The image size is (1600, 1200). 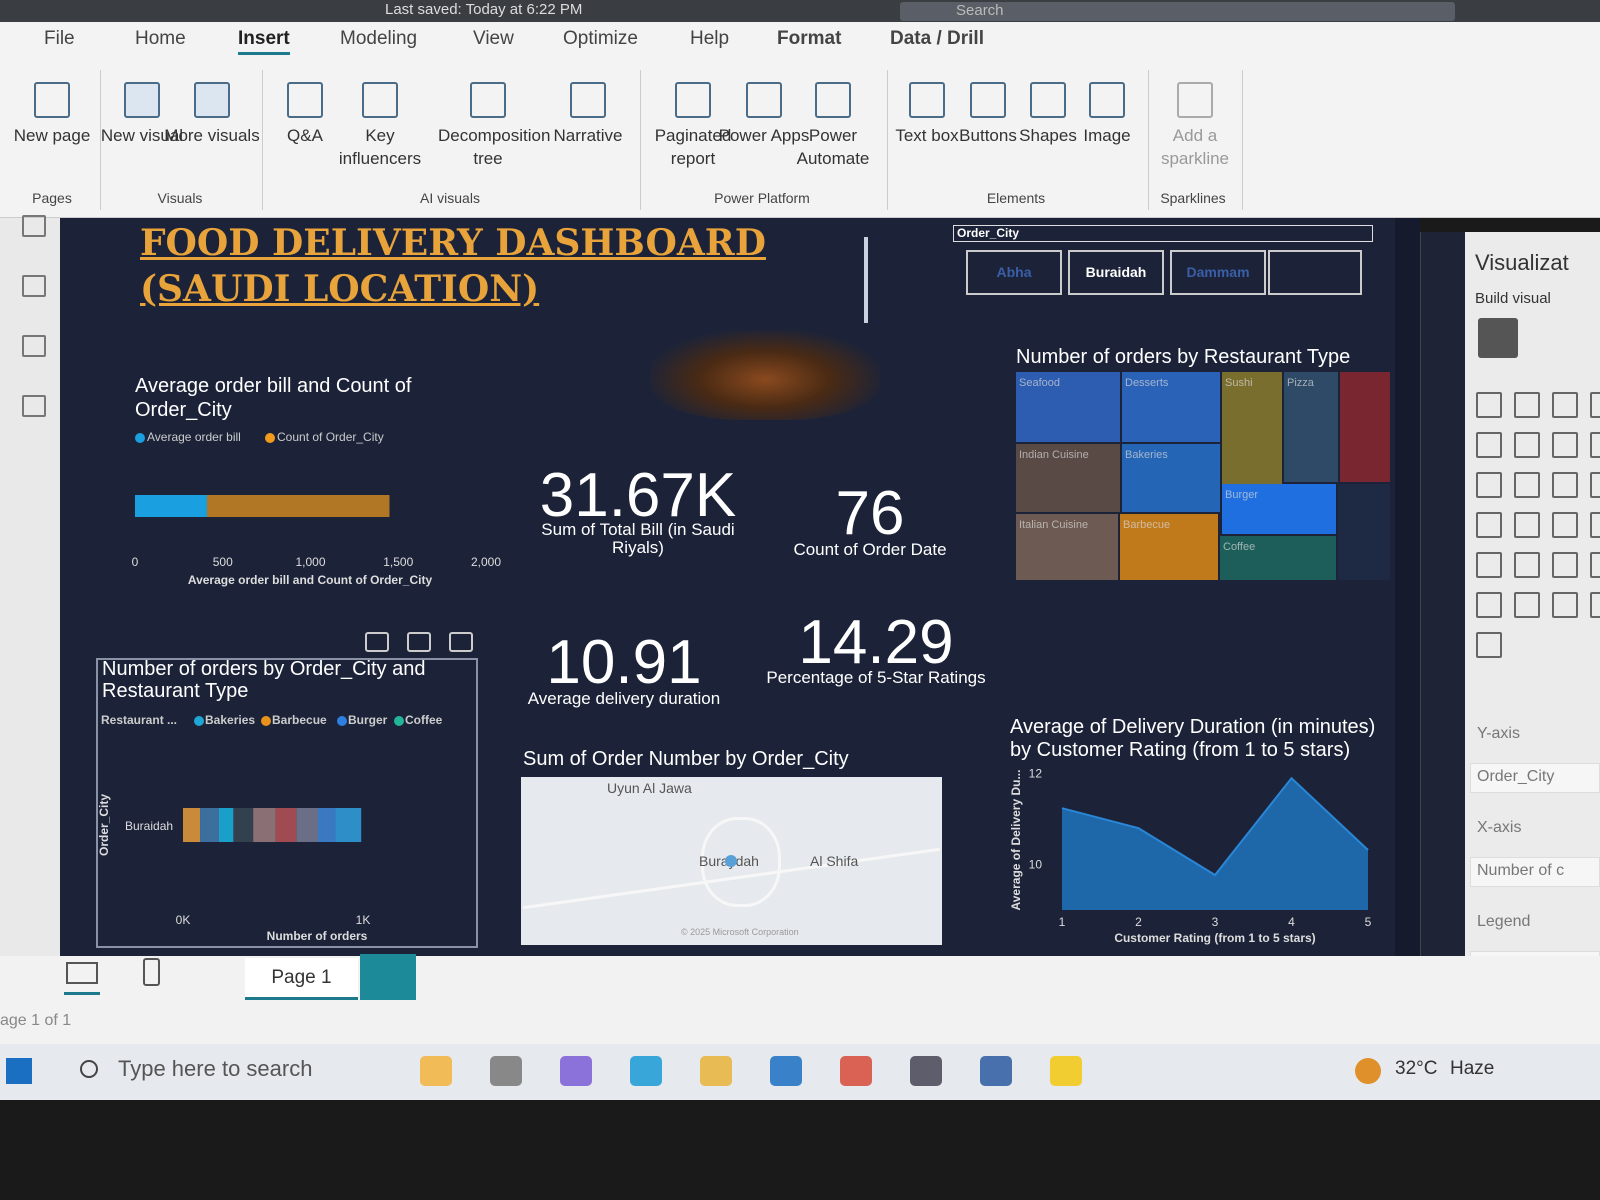 I want to click on ribbon-tab: File, so click(x=59, y=38).